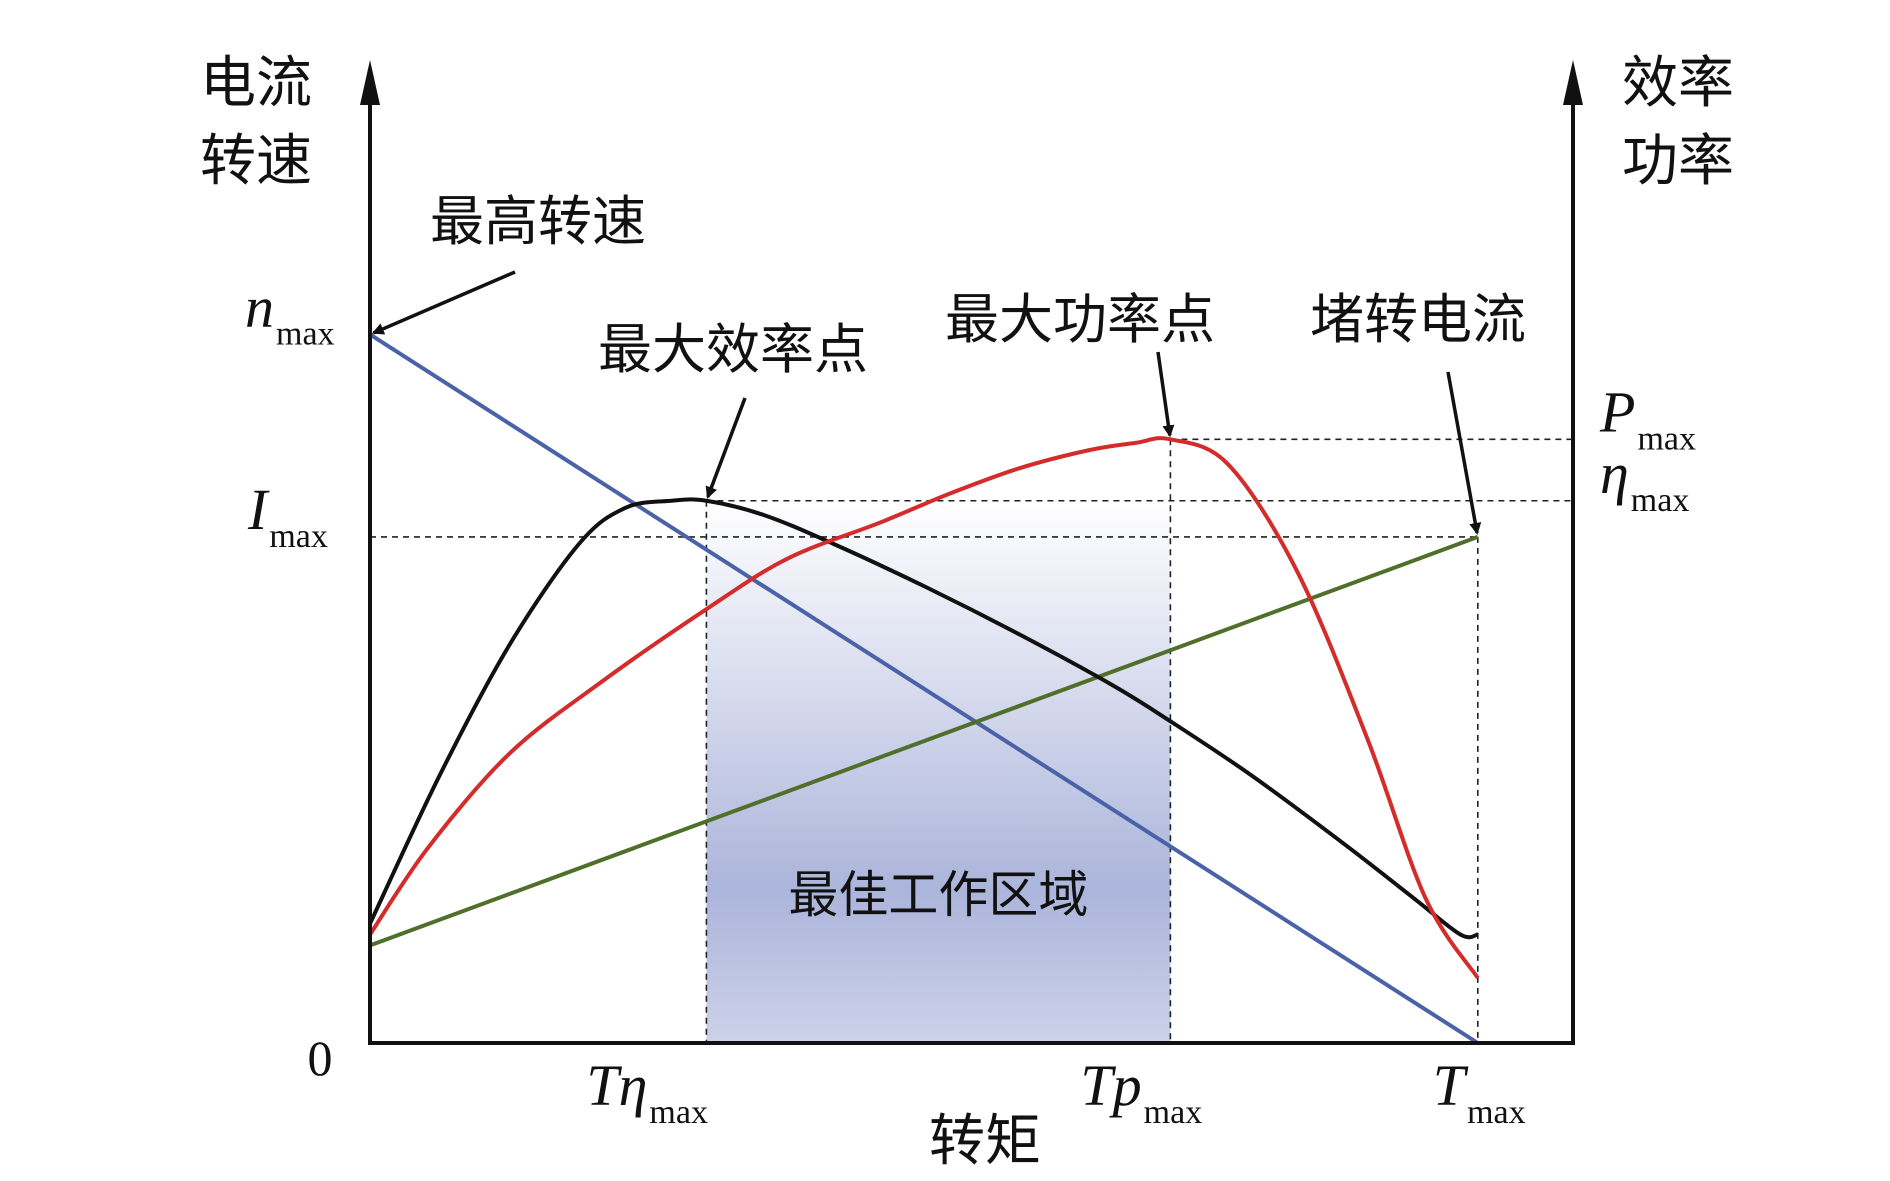  I want to click on x-tick-tmax-sub: max, so click(1496, 1112).